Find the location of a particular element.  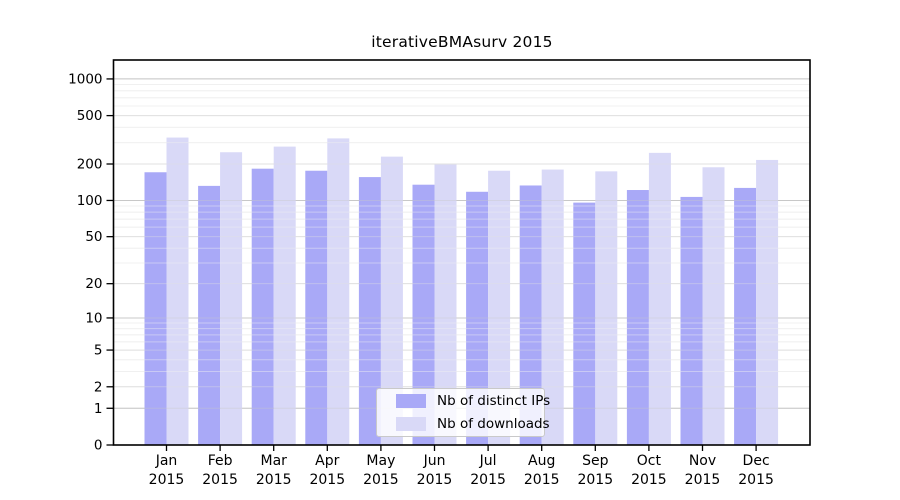

legend-swatch-distinct-ips is located at coordinates (411, 401).